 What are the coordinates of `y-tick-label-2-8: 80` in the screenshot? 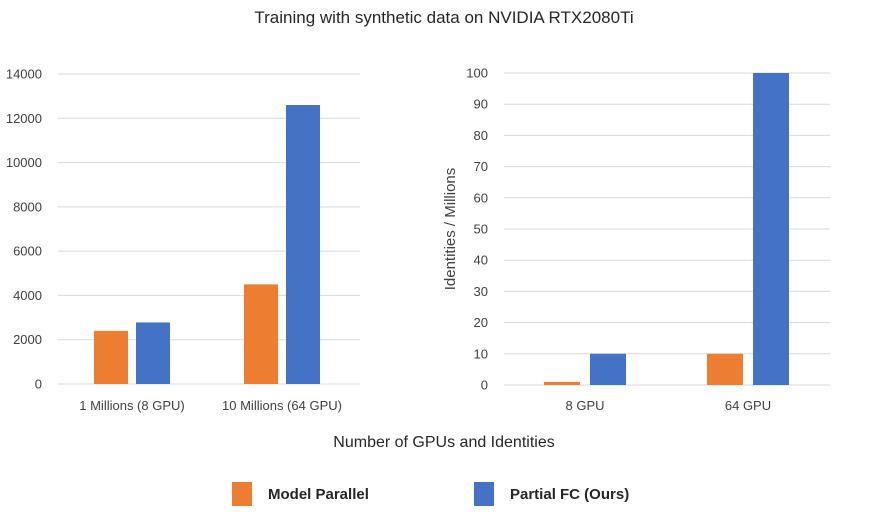 It's located at (481, 135).